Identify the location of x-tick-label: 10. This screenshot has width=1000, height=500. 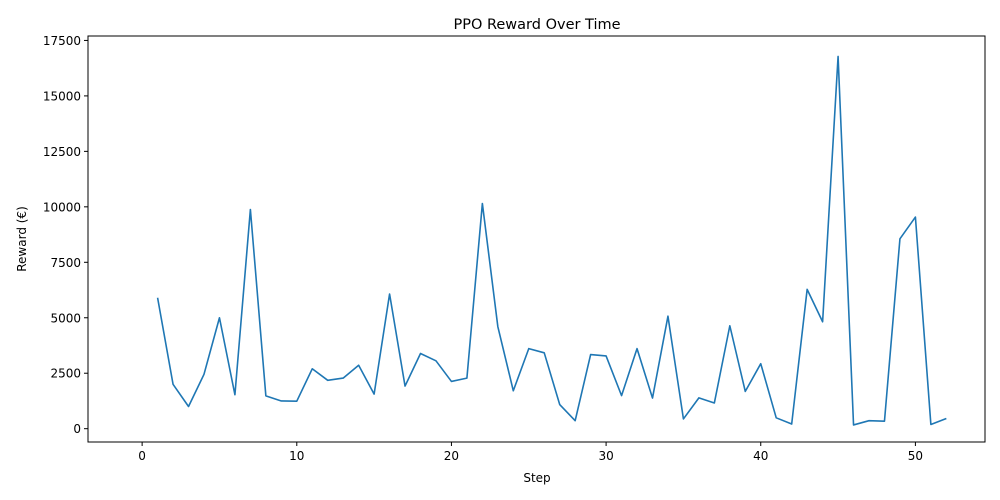
(296, 456).